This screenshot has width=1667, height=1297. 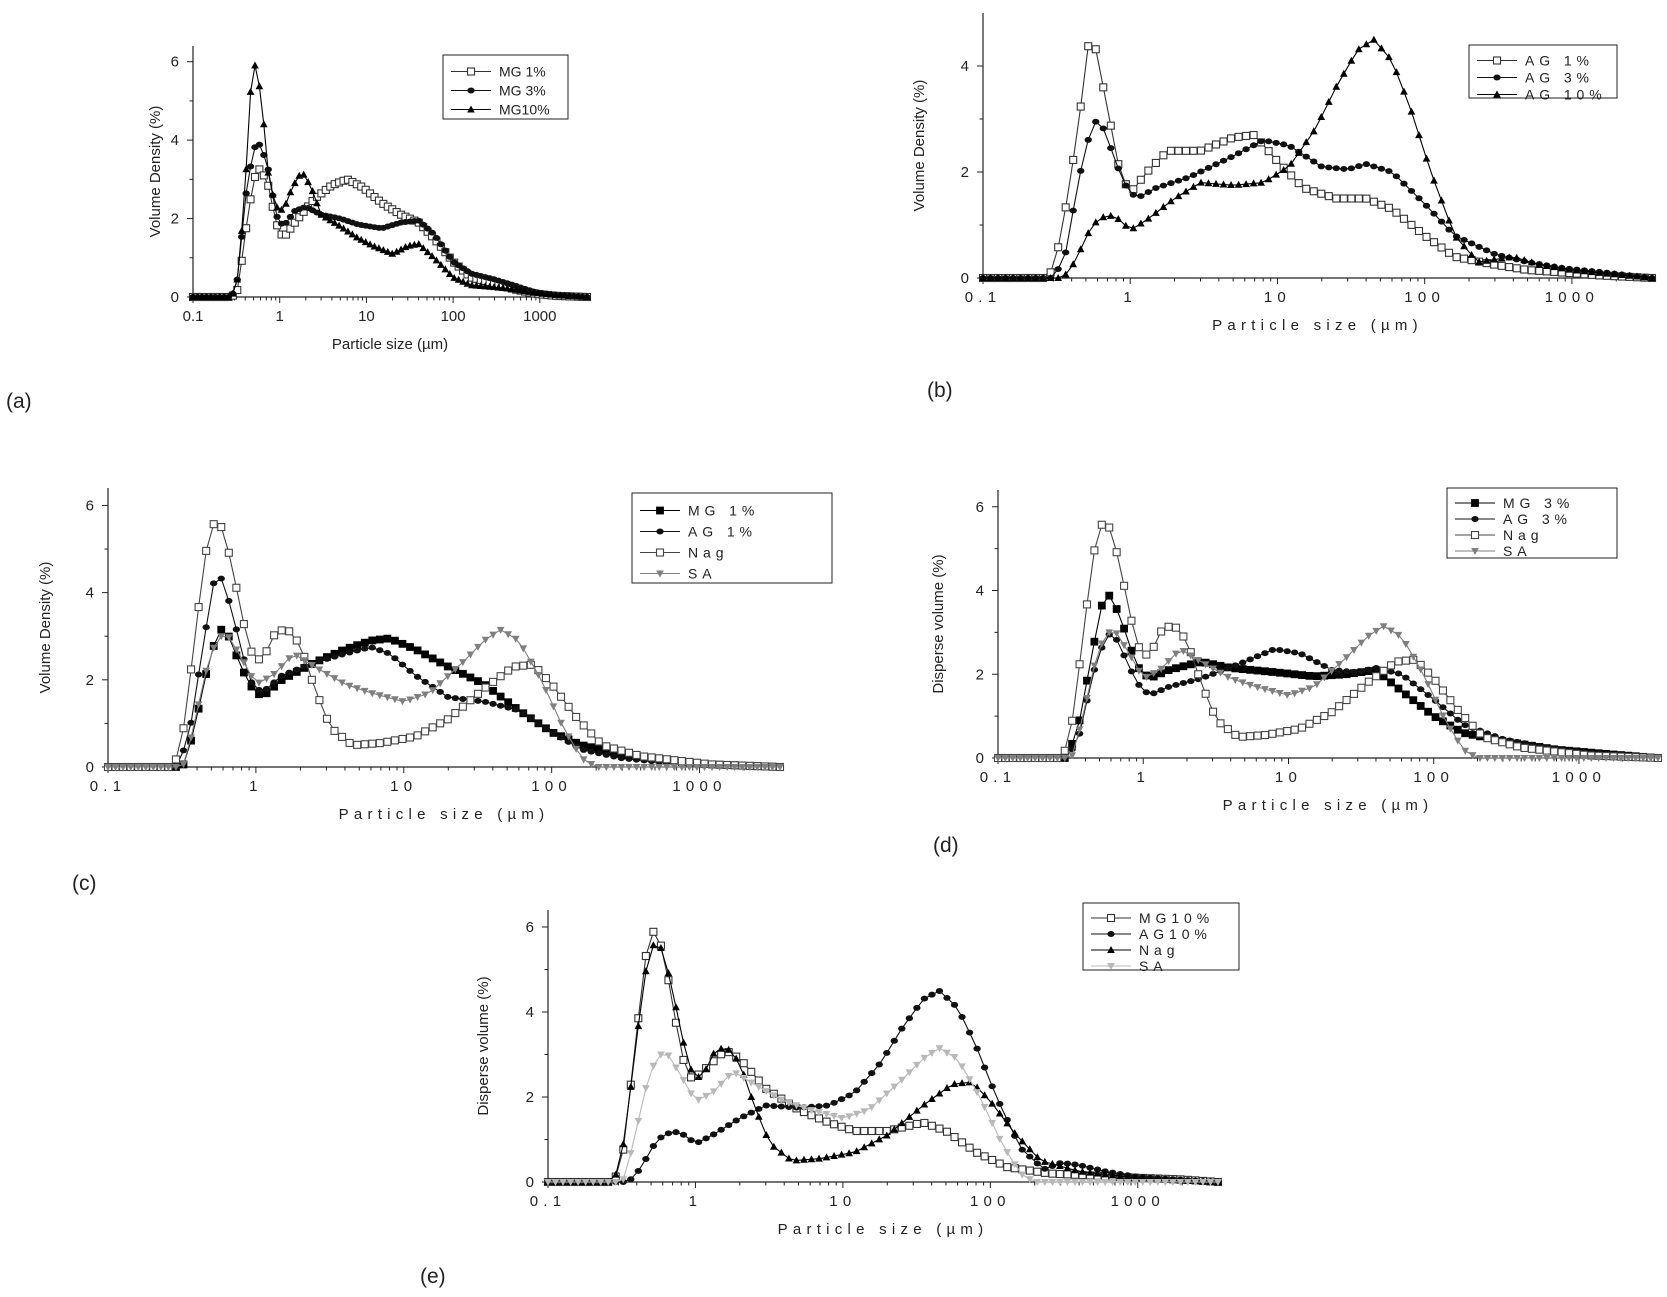 I want to click on x-tick-label: 100, so click(x=990, y=1201).